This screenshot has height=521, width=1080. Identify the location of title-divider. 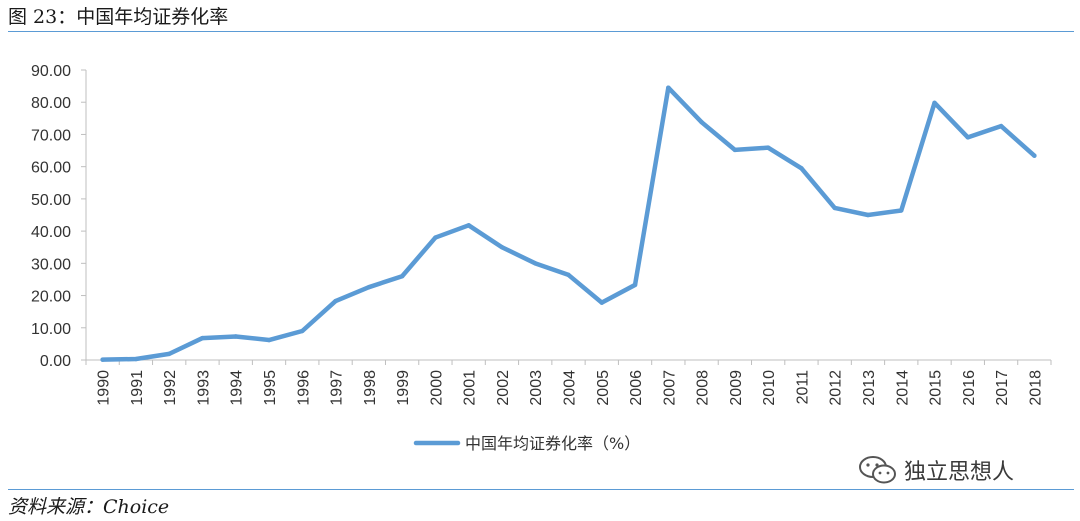
(541, 31).